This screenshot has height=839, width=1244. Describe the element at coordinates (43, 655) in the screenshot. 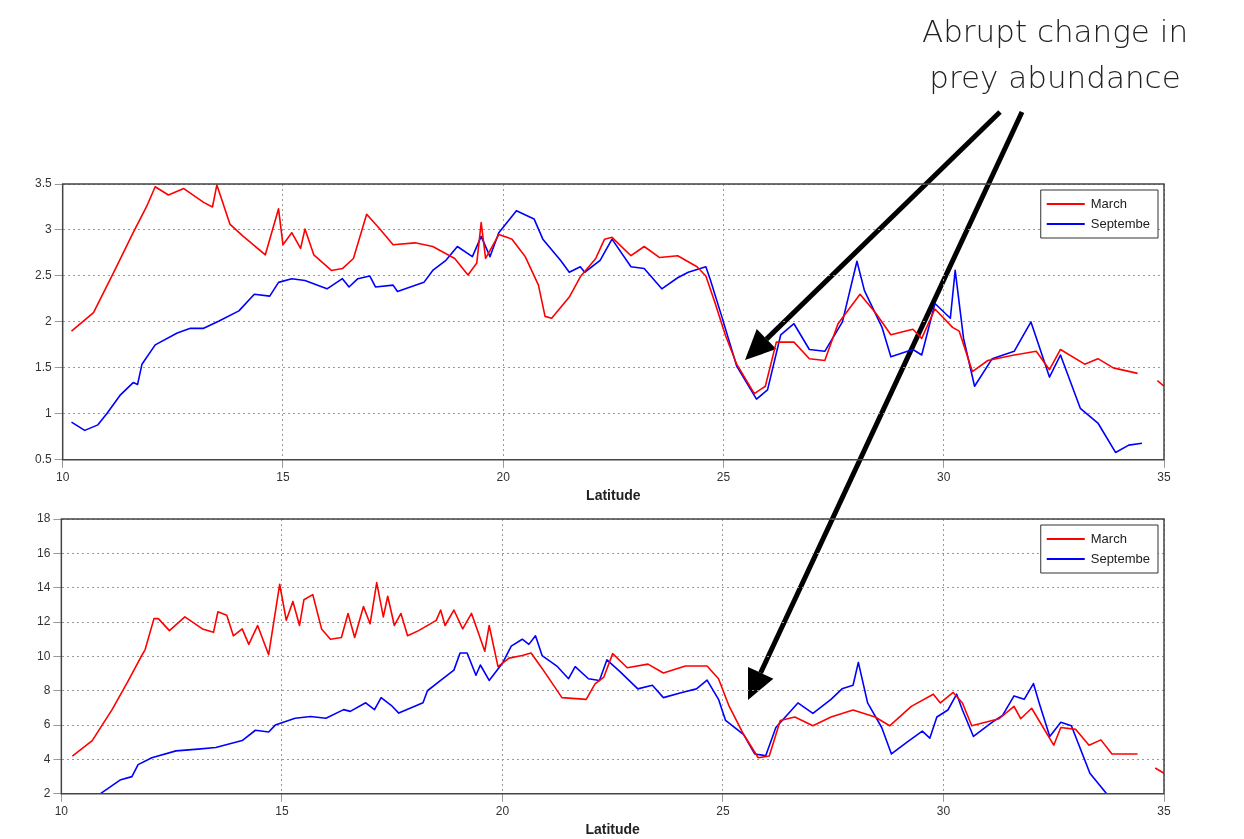

I see `y-tick-label: 10` at that location.